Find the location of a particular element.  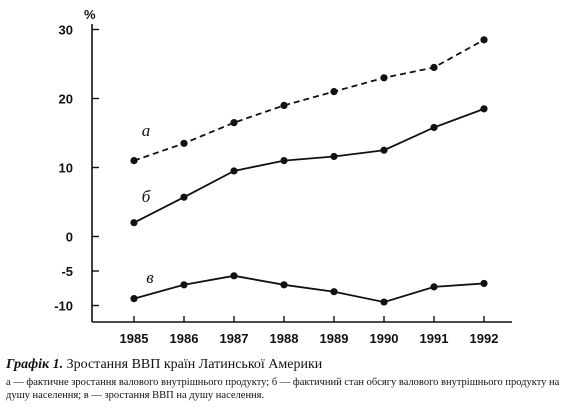

y-tick-label: -5 is located at coordinates (67, 271).